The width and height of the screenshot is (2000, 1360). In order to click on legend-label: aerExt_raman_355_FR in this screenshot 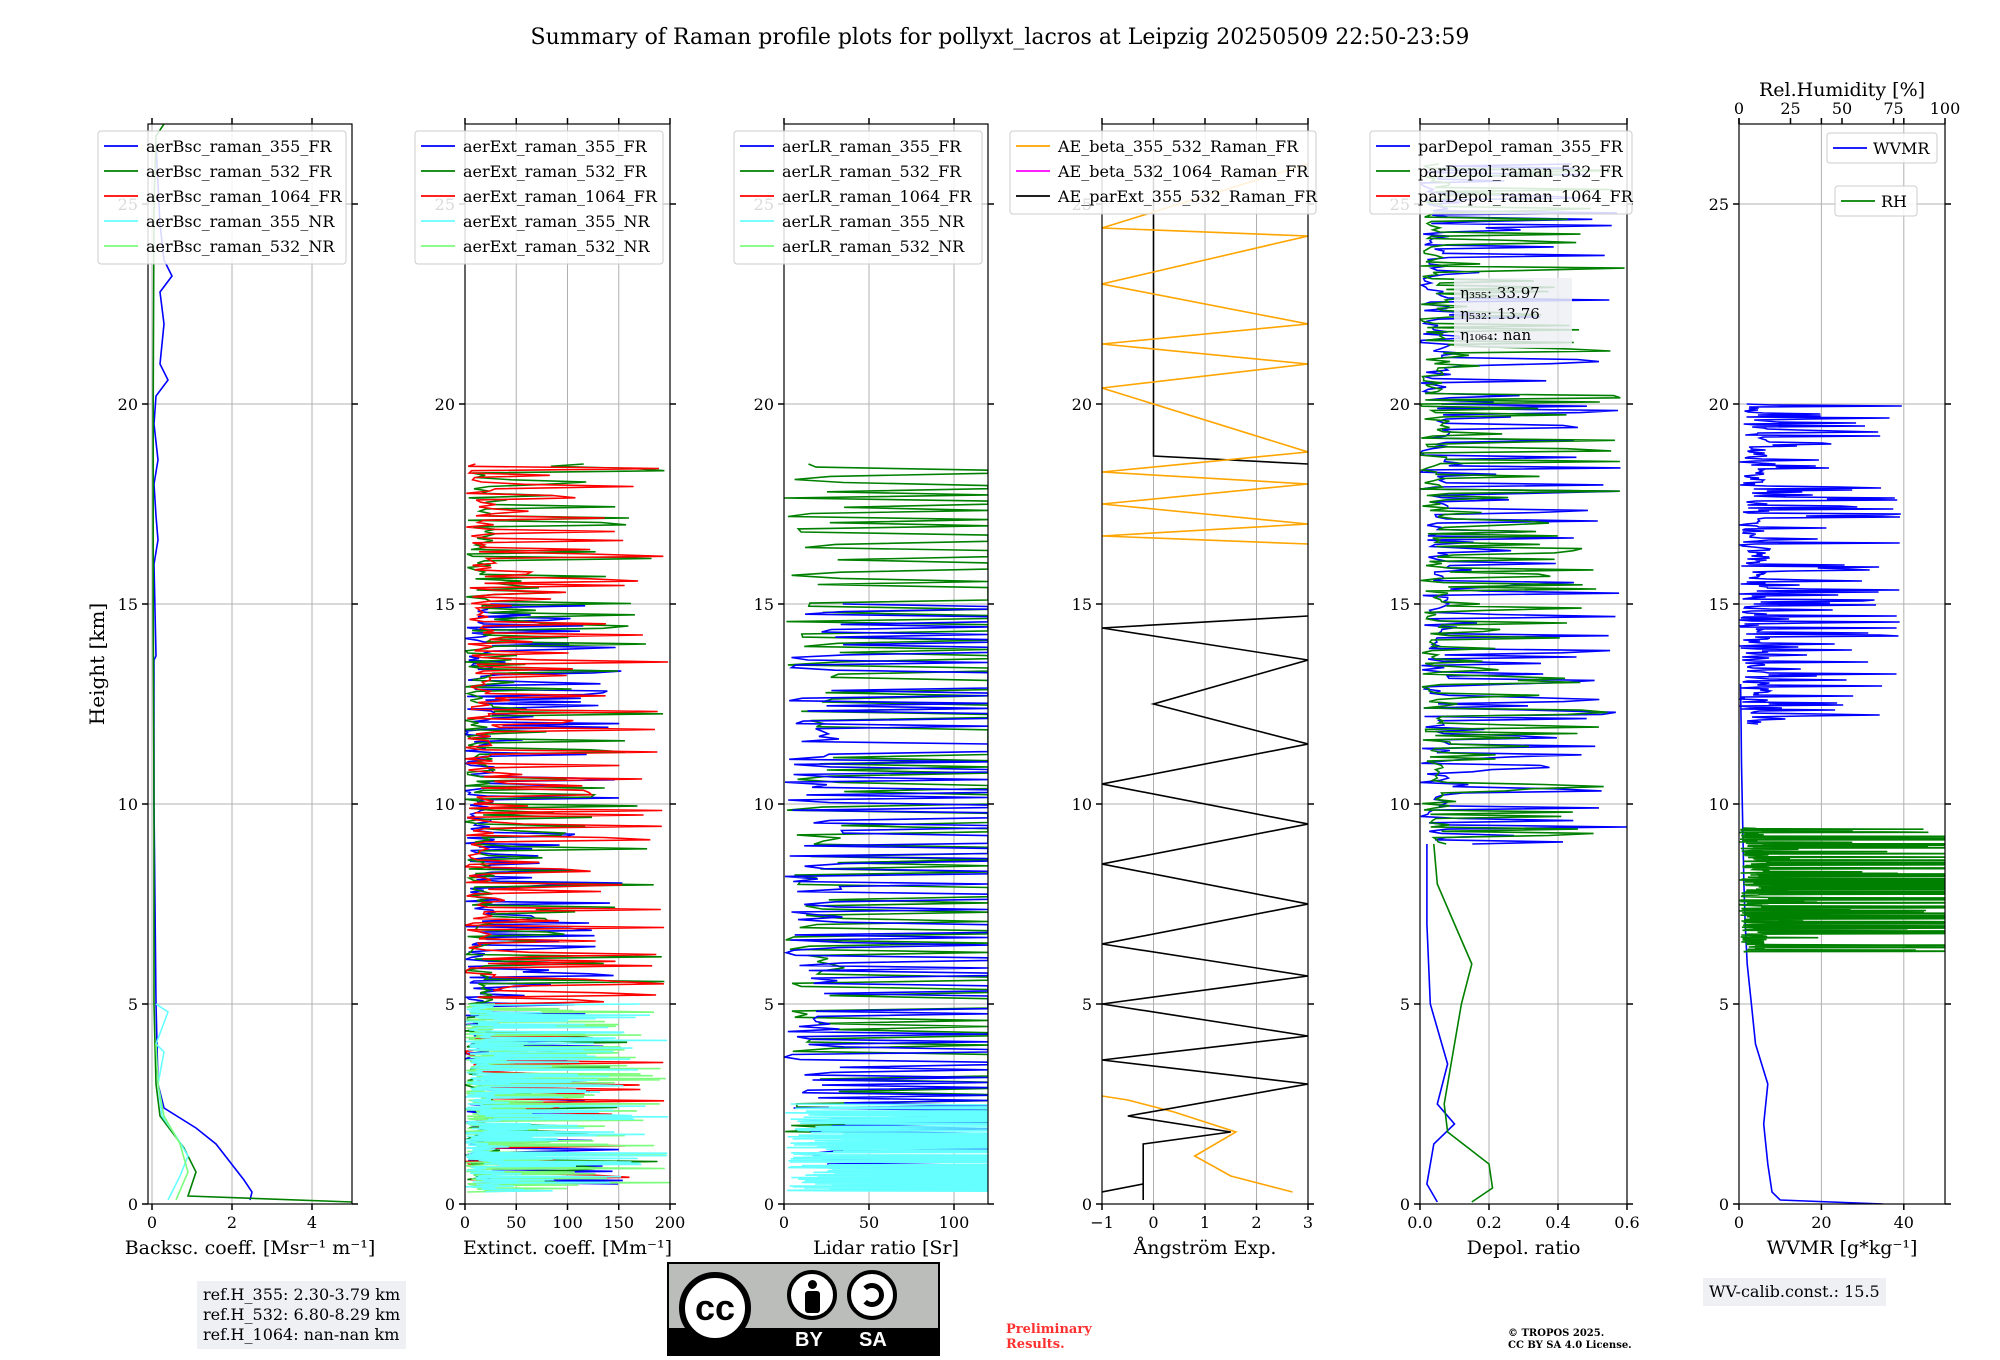, I will do `click(555, 146)`.